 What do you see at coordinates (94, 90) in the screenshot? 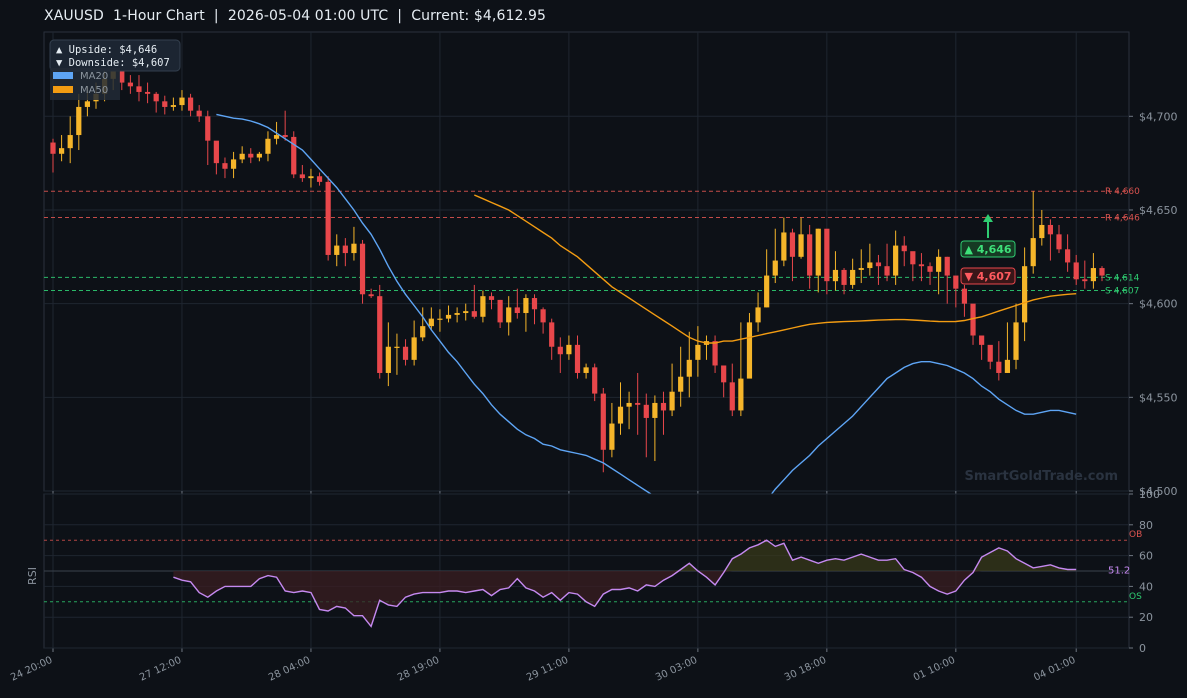
I see `legend-label-ma50: MA50` at bounding box center [94, 90].